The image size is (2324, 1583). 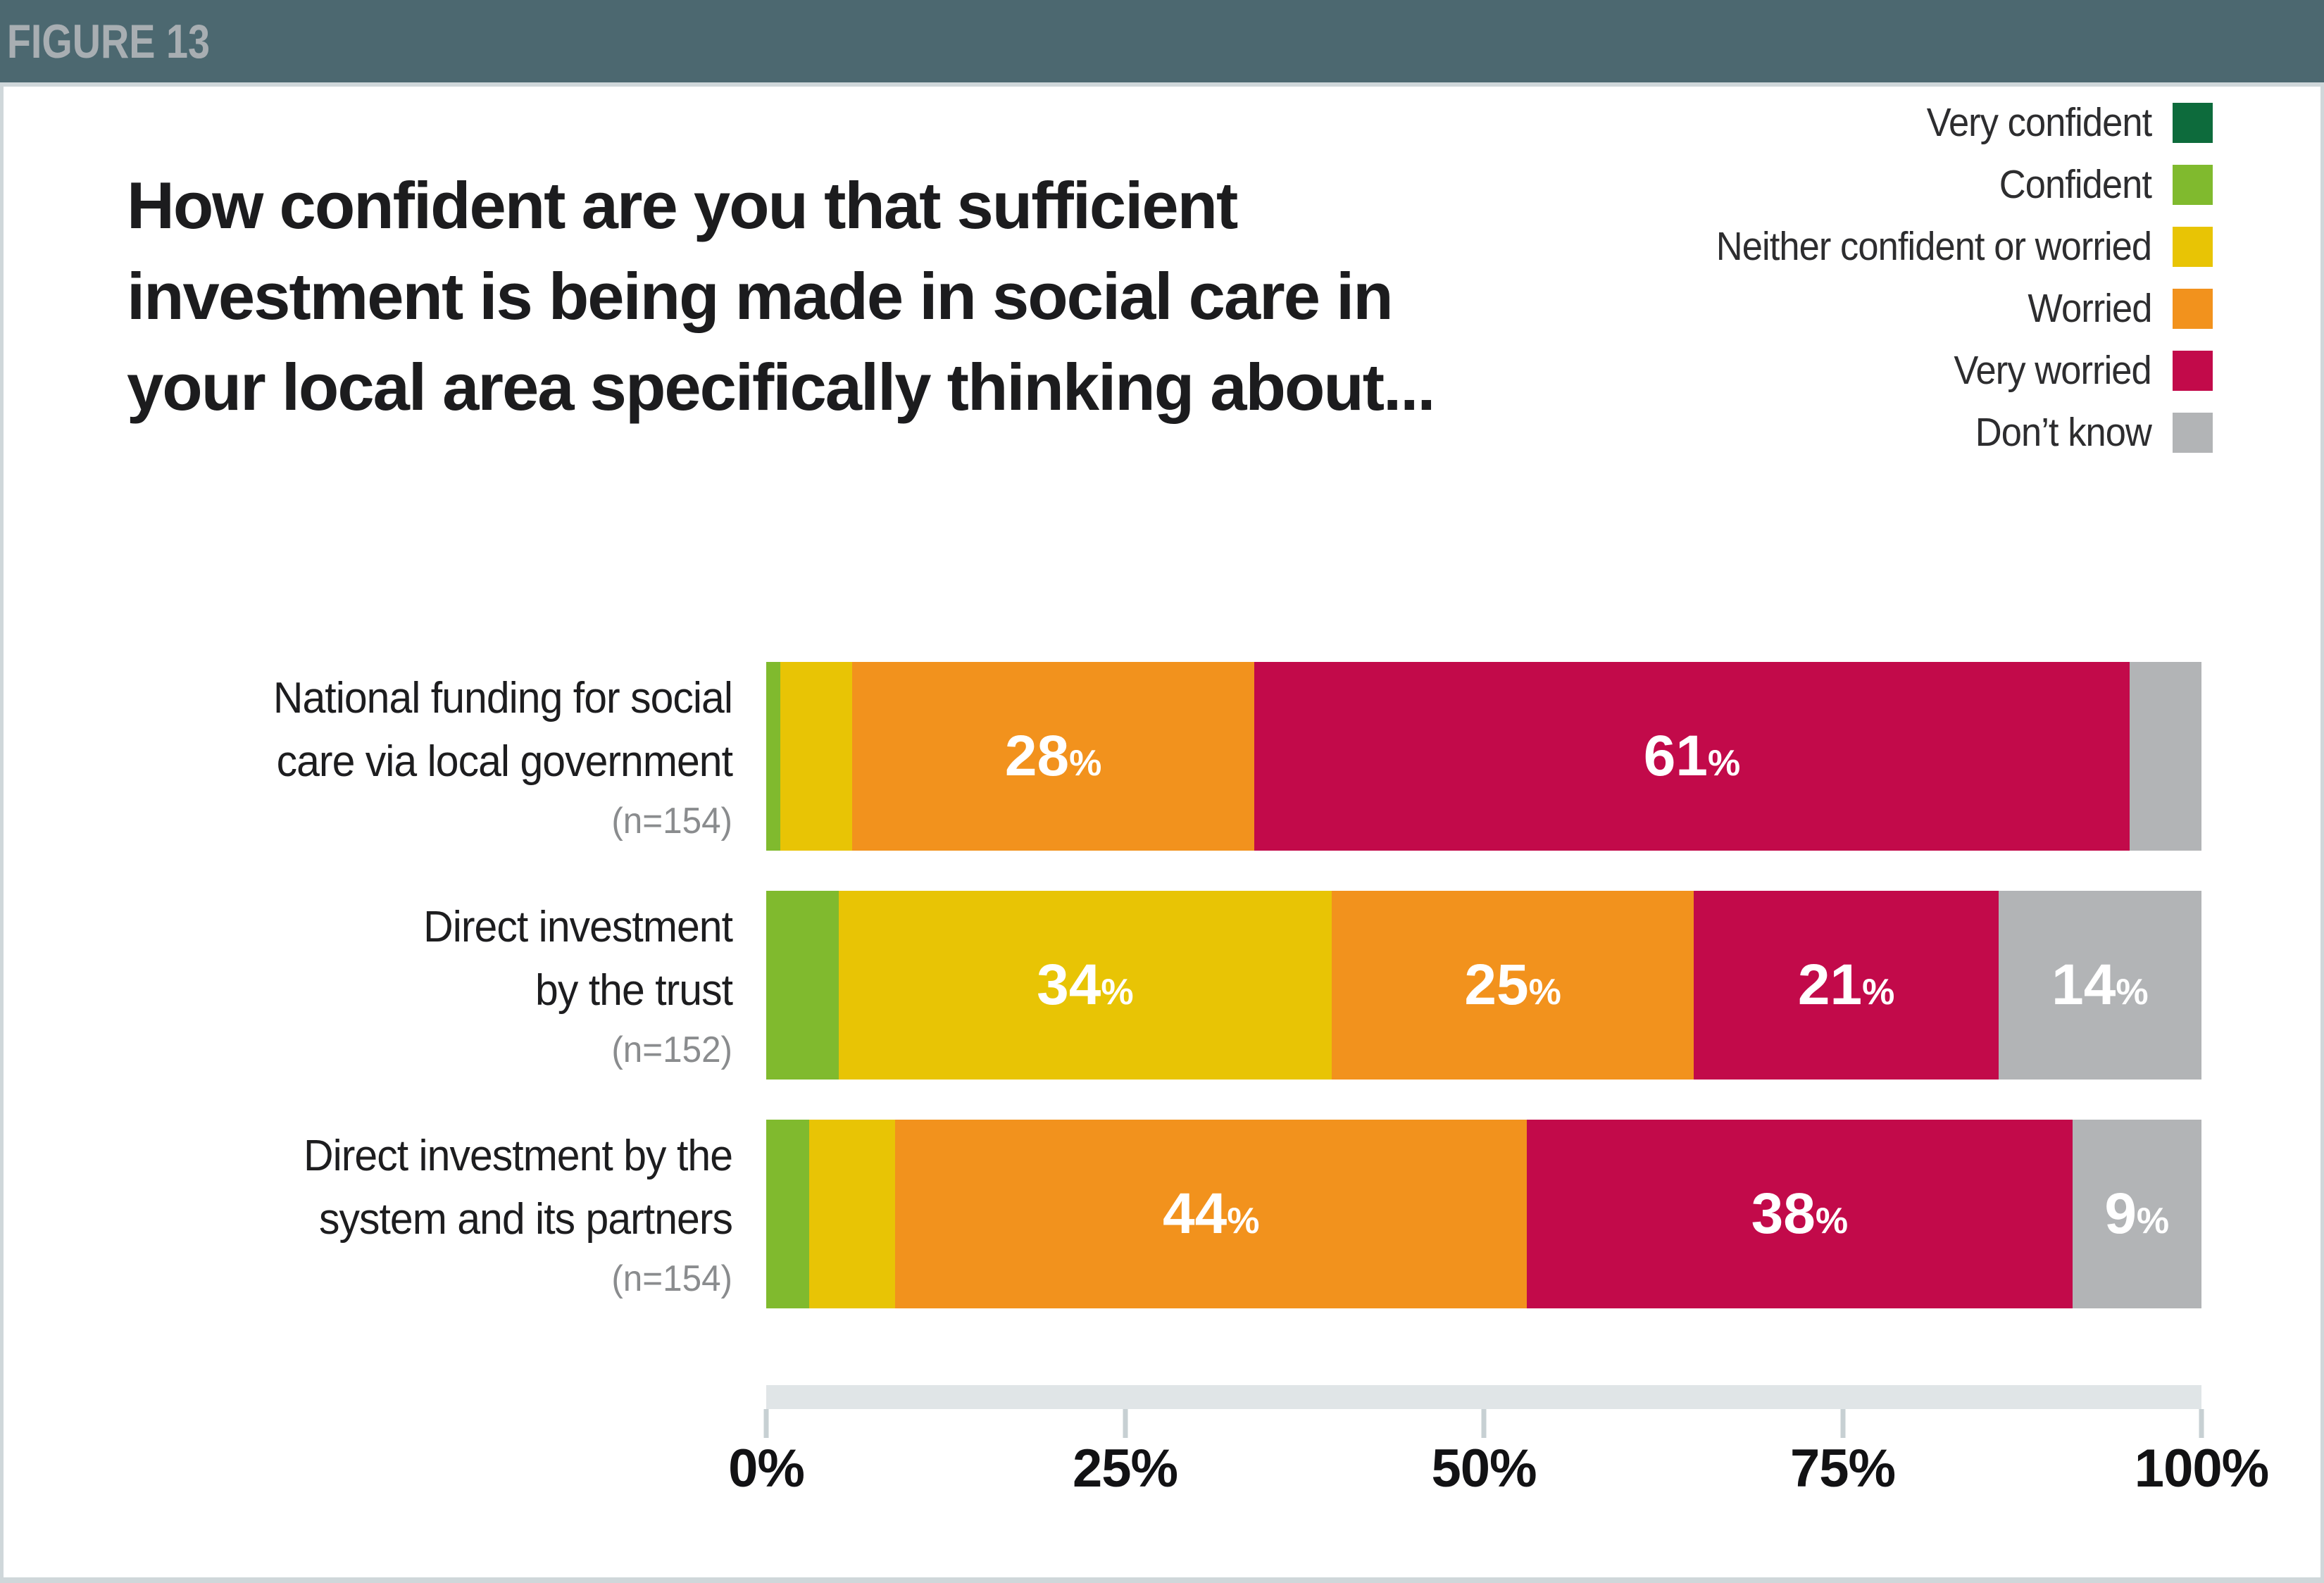 What do you see at coordinates (1842, 1468) in the screenshot?
I see `x-axis-tick-label: 75%` at bounding box center [1842, 1468].